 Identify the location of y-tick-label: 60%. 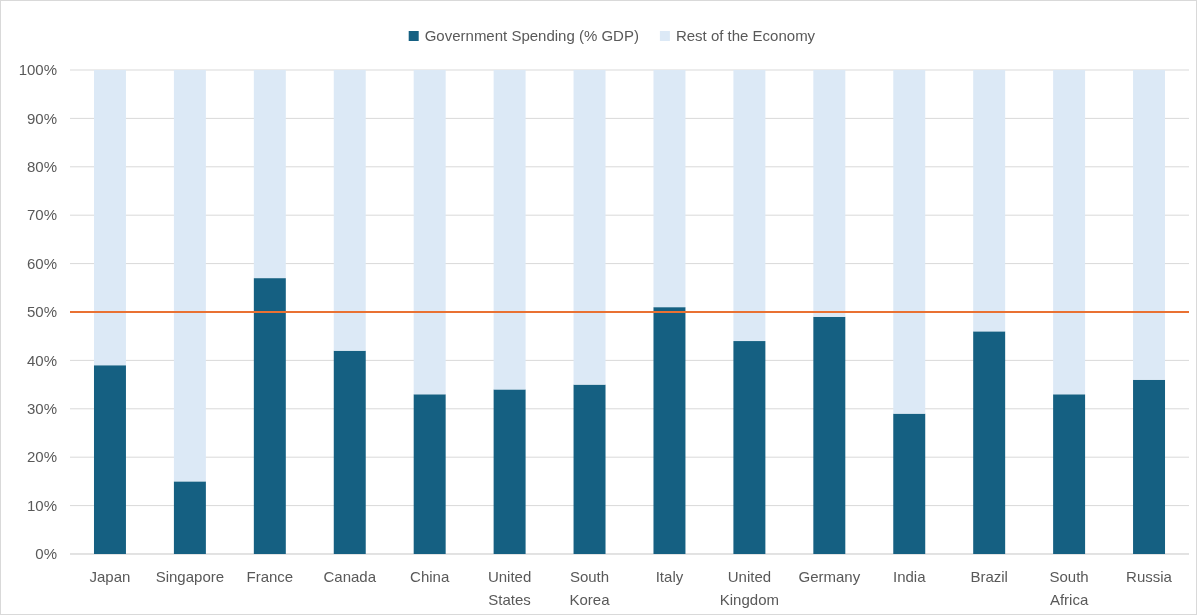
(41, 263).